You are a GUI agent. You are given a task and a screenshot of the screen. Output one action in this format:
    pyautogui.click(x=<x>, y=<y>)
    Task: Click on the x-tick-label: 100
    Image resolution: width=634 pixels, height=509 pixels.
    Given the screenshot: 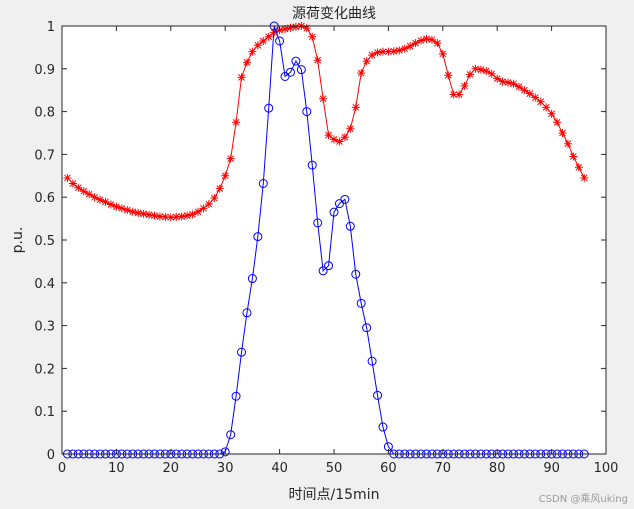 What is the action you would take?
    pyautogui.click(x=606, y=468)
    